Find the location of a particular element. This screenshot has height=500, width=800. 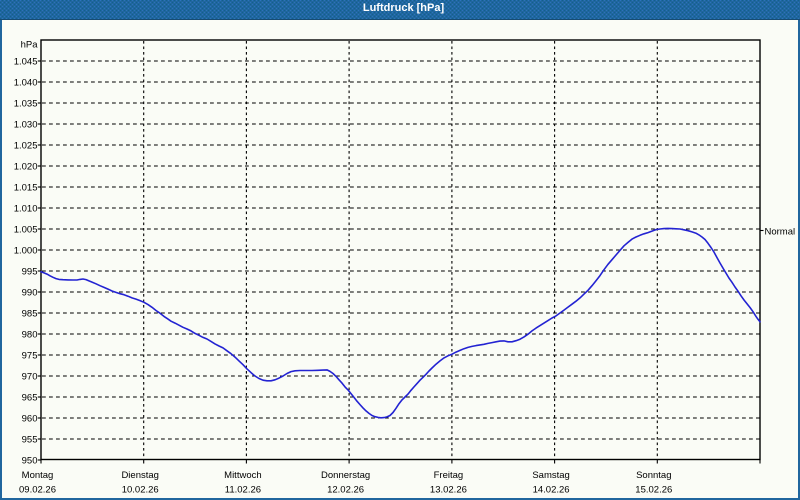

svg-text: 1.025 is located at coordinates (26, 146).